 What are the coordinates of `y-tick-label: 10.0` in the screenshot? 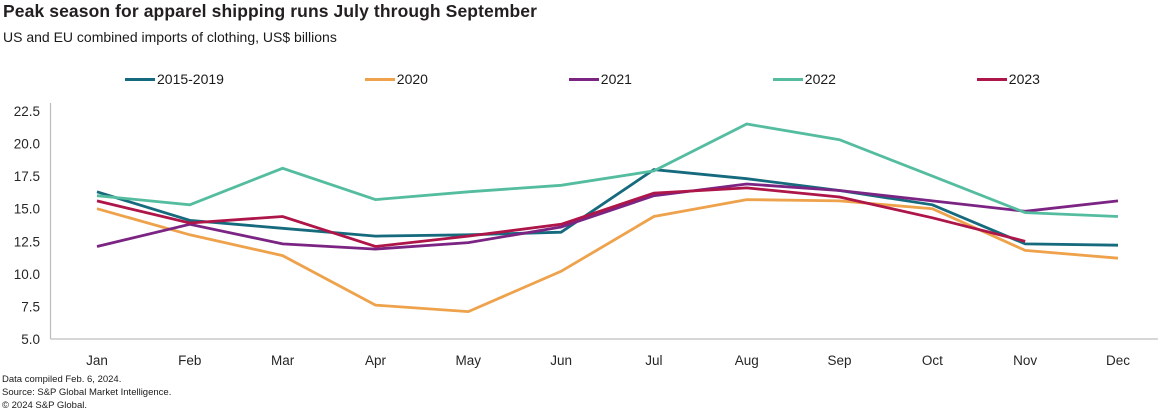 It's located at (27, 274).